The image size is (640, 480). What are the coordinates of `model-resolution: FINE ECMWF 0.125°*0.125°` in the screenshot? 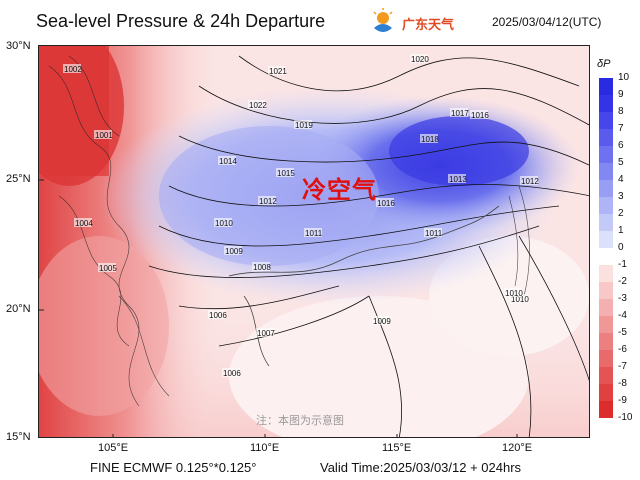 It's located at (173, 467).